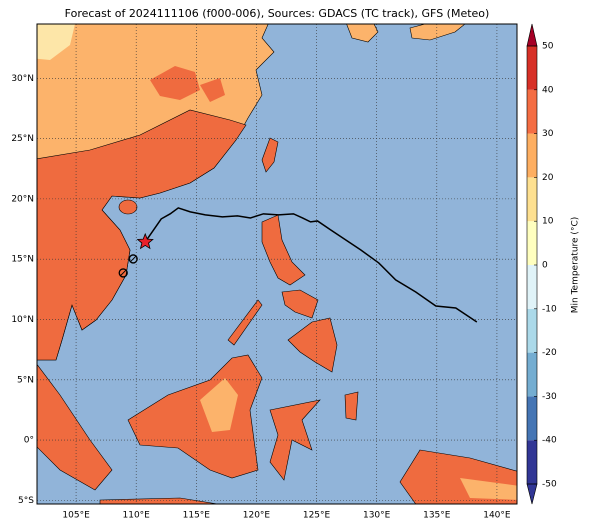  What do you see at coordinates (311, 265) in the screenshot?
I see `storm-track` at bounding box center [311, 265].